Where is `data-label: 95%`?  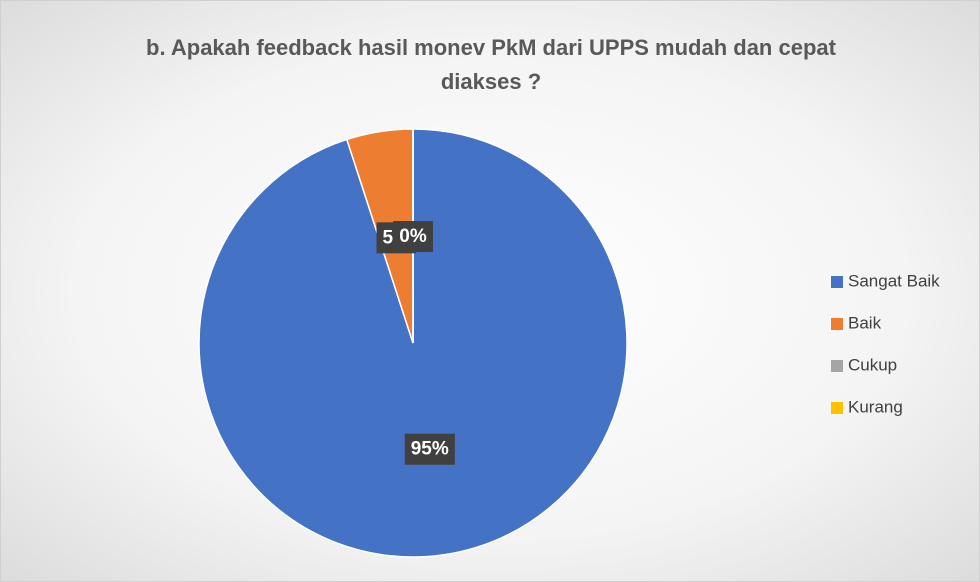
data-label: 95% is located at coordinates (430, 449).